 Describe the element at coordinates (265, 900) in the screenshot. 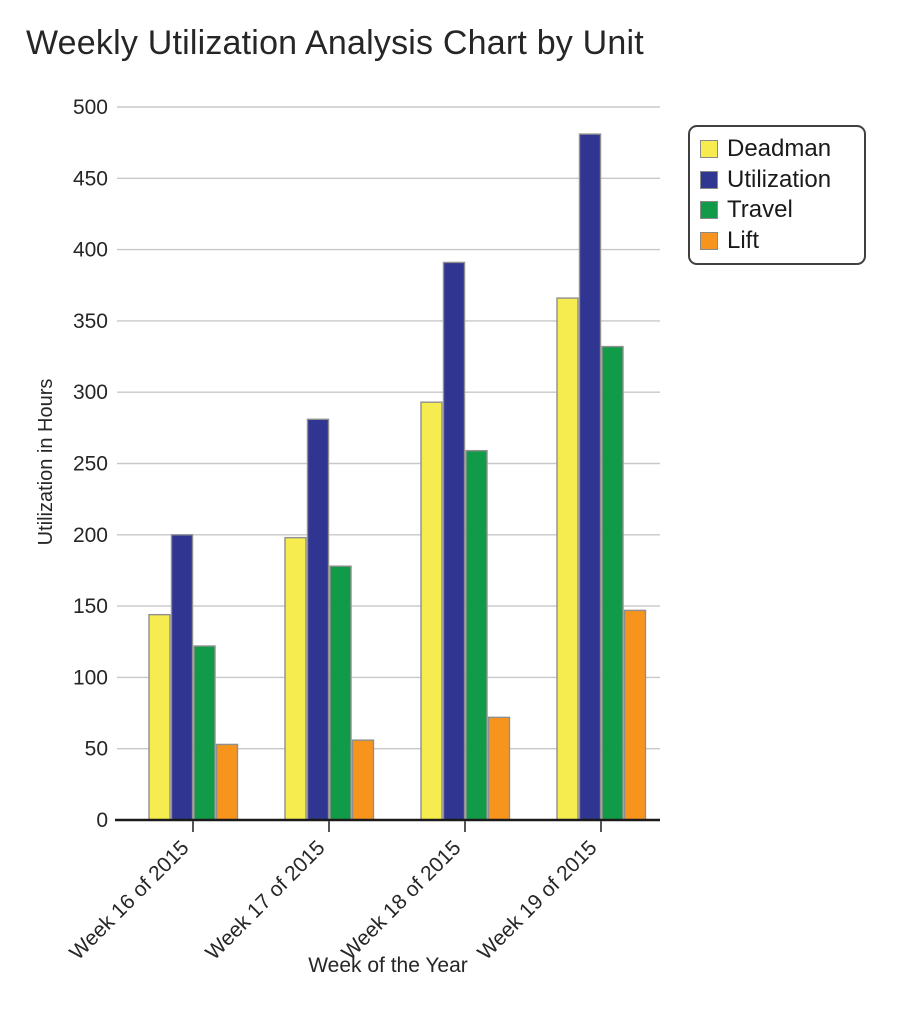

I see `x-tick-label: Week 17 of 2015` at that location.